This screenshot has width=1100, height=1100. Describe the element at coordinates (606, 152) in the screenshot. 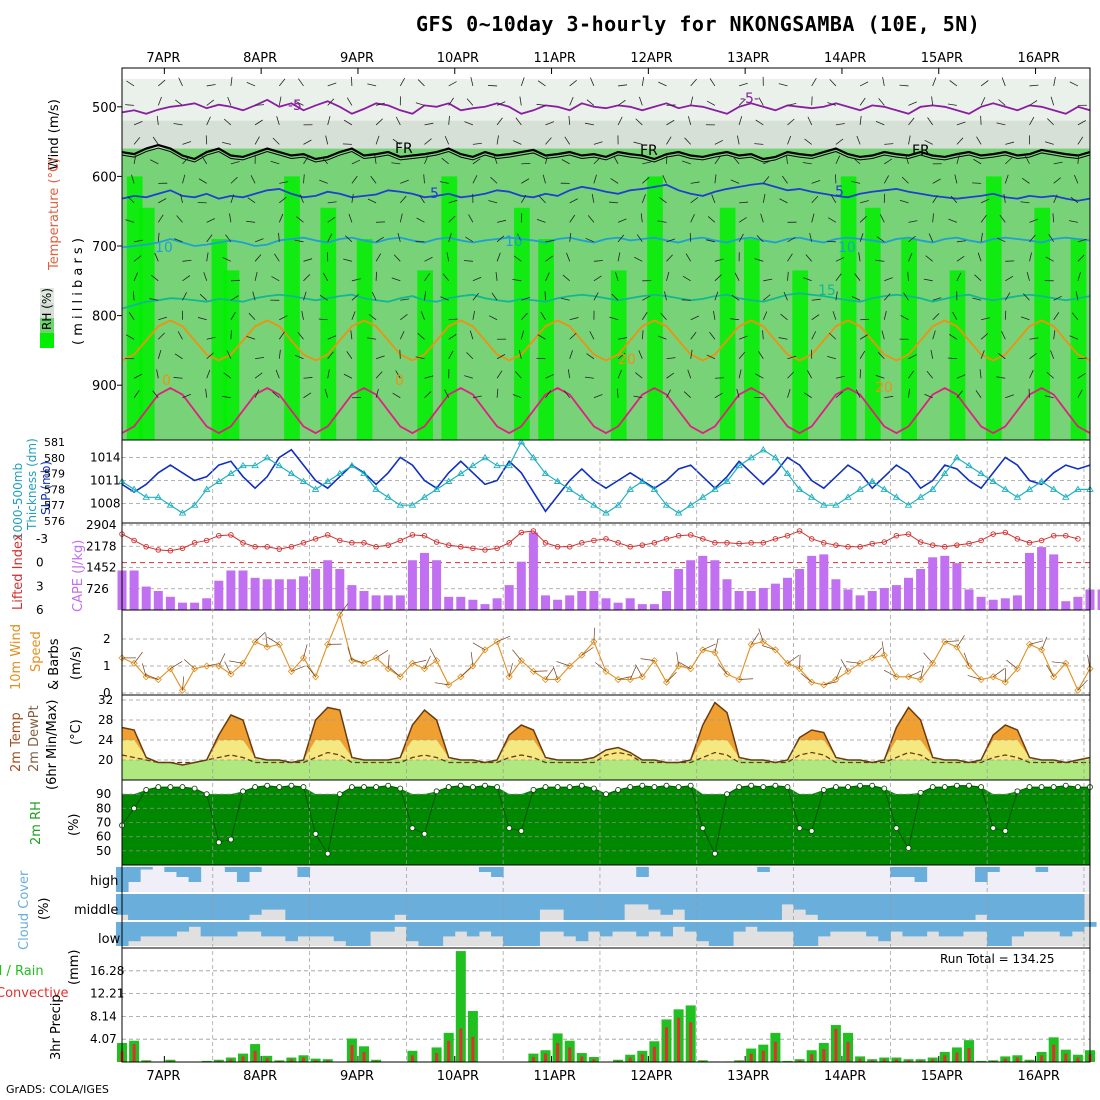

I see `contour-line-FR` at that location.